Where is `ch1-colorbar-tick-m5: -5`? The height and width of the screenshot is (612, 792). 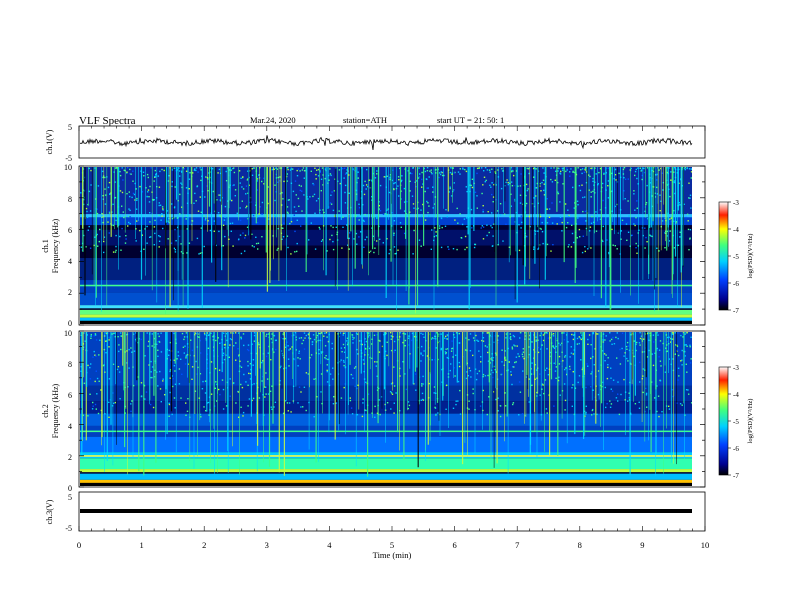 ch1-colorbar-tick-m5: -5 is located at coordinates (736, 257).